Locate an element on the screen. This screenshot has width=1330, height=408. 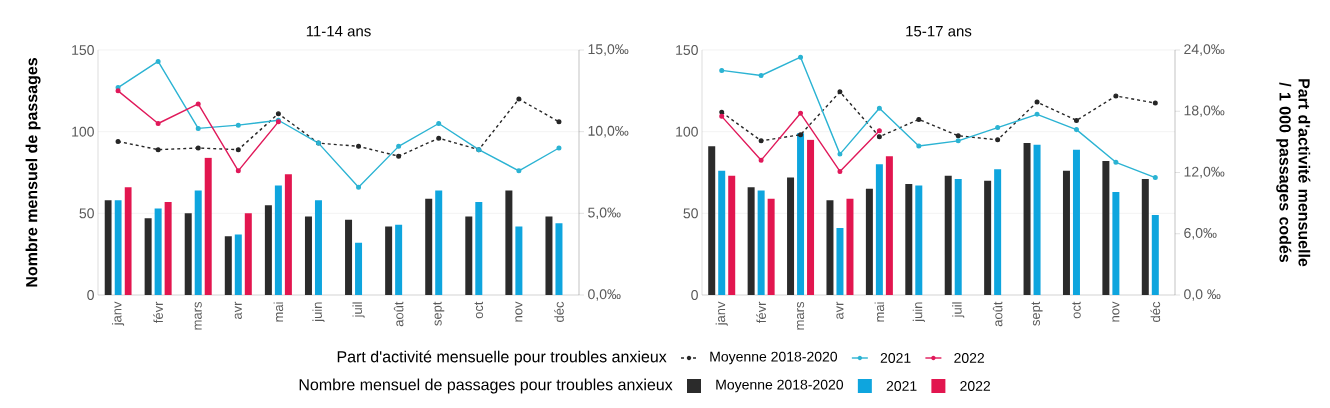
y2-tick-label: 24,0‰ is located at coordinates (1204, 50).